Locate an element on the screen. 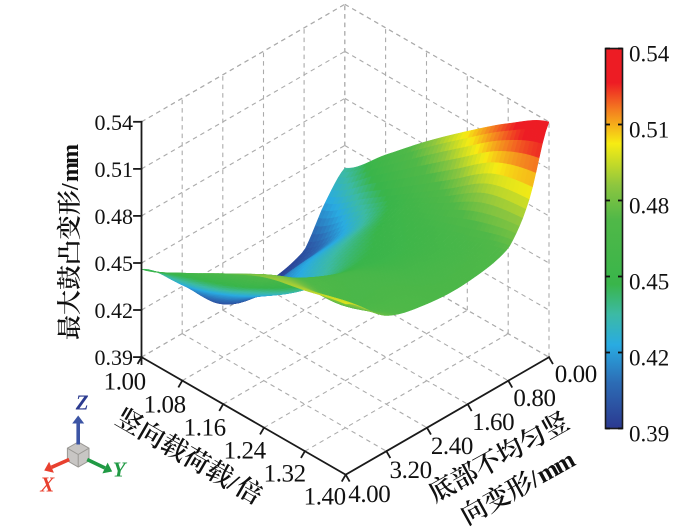 This screenshot has height=529, width=700. svg-text: 2.40 is located at coordinates (452, 446).